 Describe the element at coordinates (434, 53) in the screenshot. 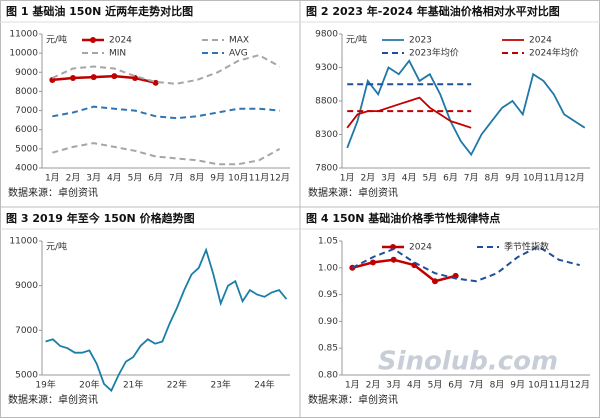

I see `legend-label: 2023年均价` at that location.